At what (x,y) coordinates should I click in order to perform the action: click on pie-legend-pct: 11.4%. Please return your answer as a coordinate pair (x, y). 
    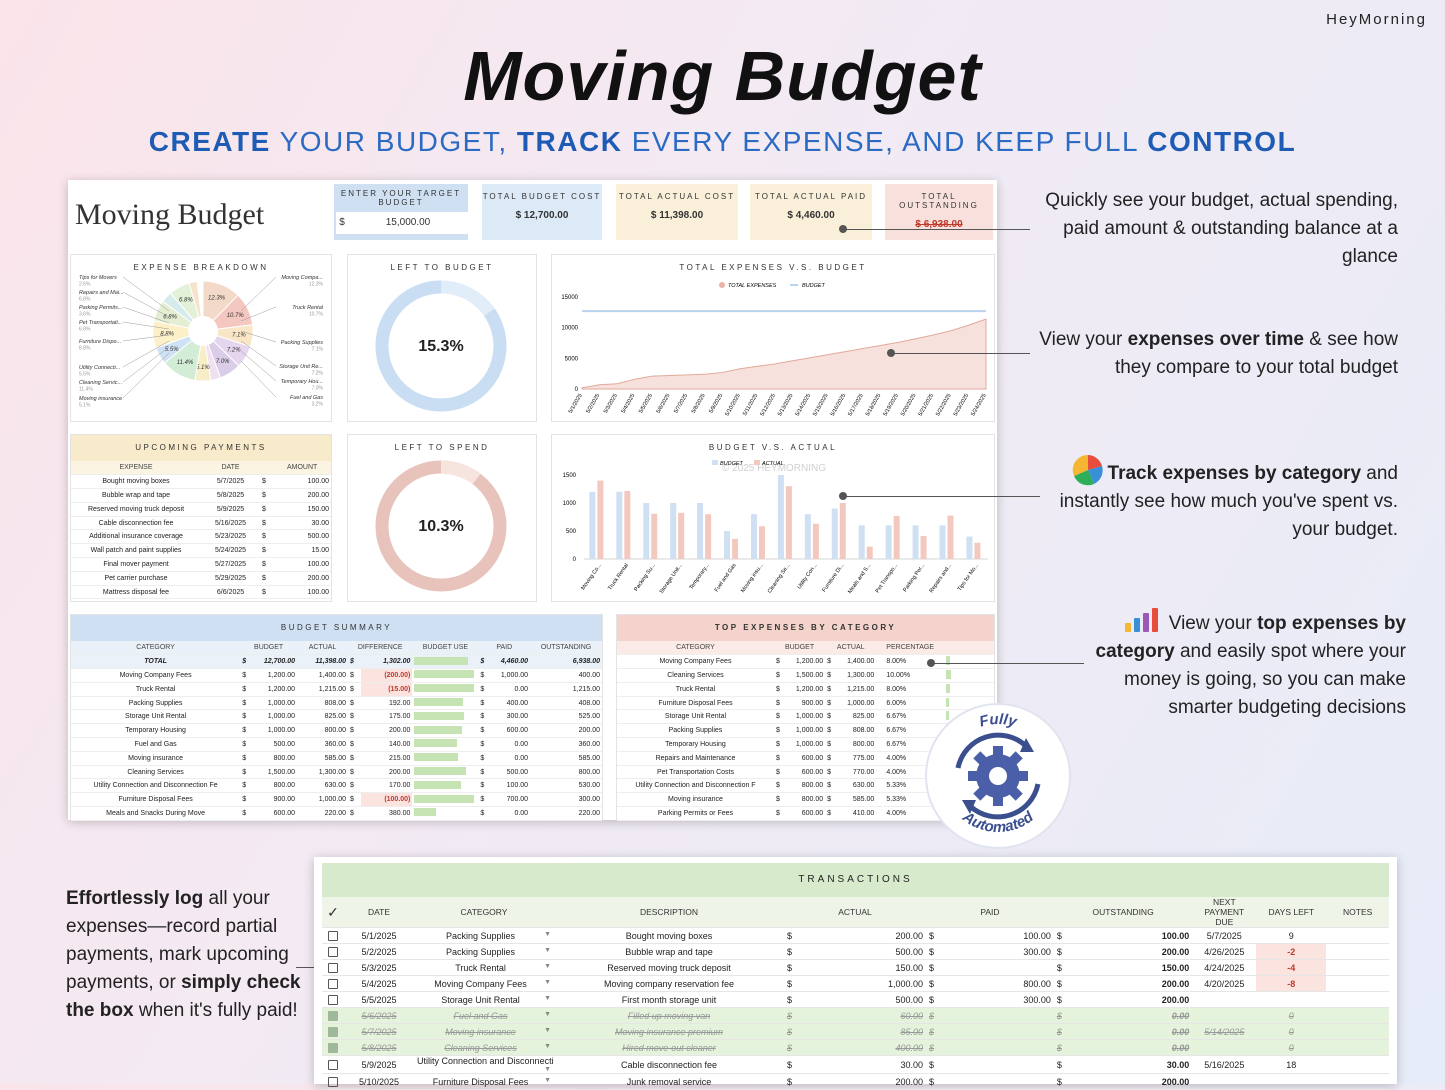
    Looking at the image, I should click on (86, 390).